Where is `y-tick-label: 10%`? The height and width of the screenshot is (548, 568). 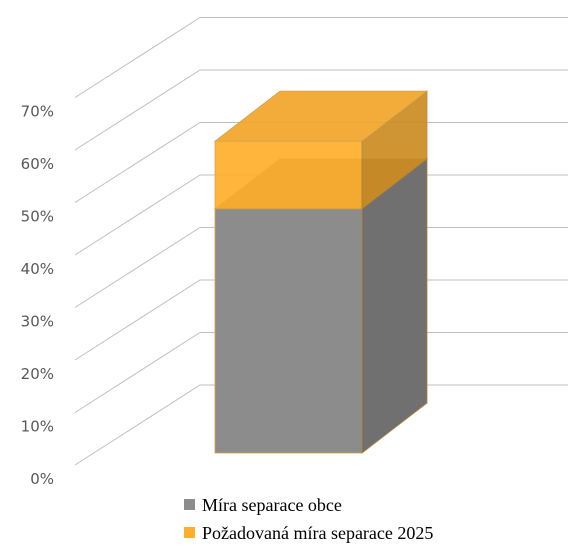 y-tick-label: 10% is located at coordinates (37, 427).